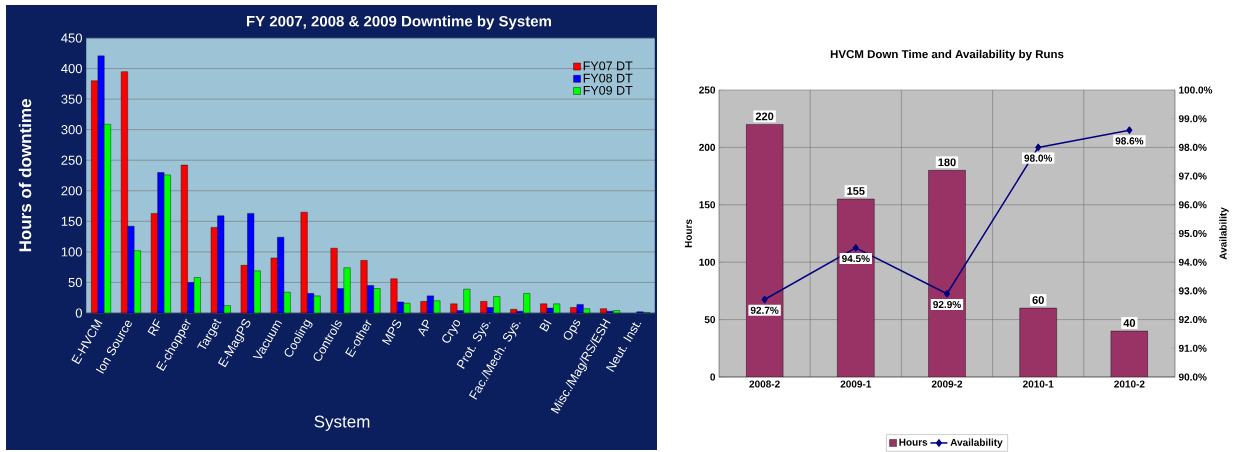  I want to click on legend-label: FY08 DT, so click(608, 78).